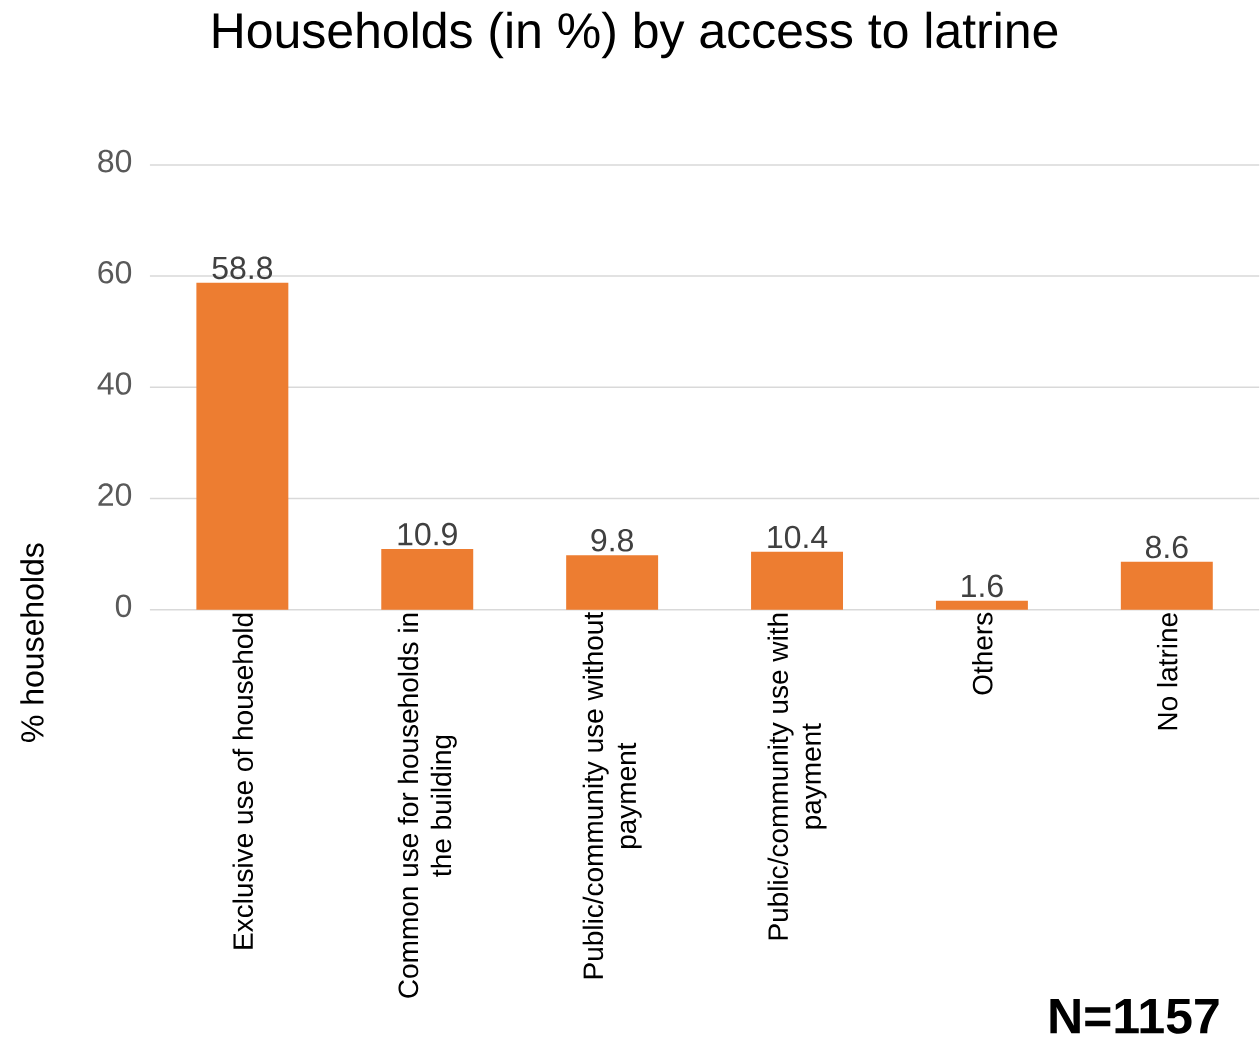  Describe the element at coordinates (635, 35) in the screenshot. I see `chart-title: Households (in %) by access to latrine` at that location.